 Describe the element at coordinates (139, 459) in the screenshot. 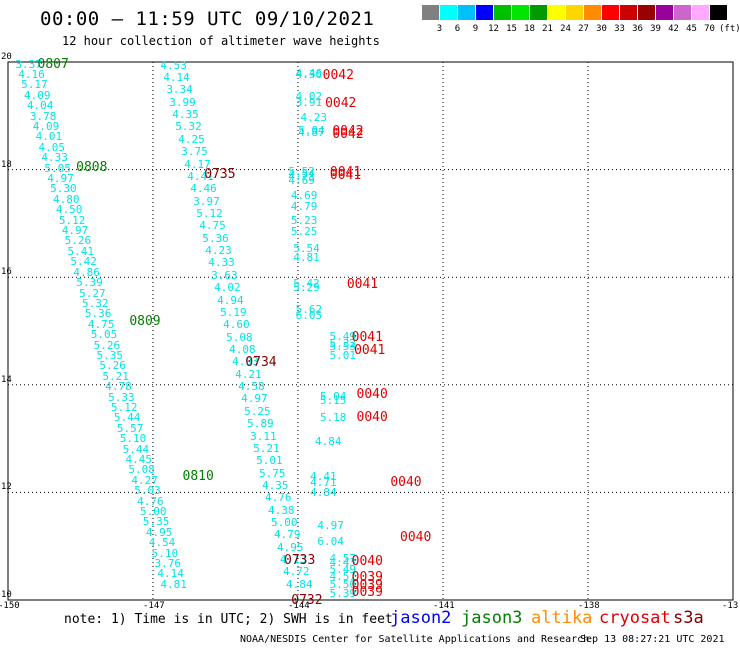

I see `wave-height-value: 4.45` at that location.